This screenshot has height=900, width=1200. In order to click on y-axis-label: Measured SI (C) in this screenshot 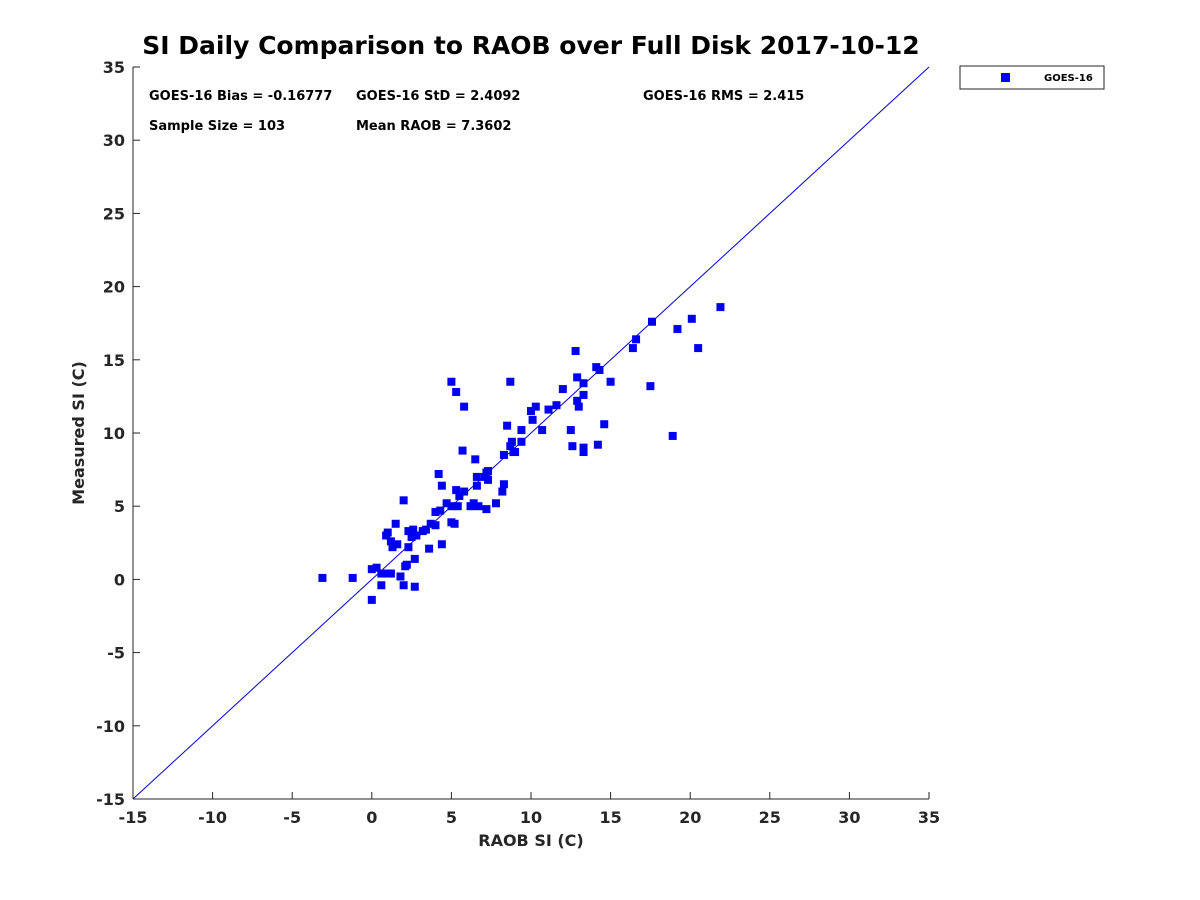, I will do `click(78, 433)`.